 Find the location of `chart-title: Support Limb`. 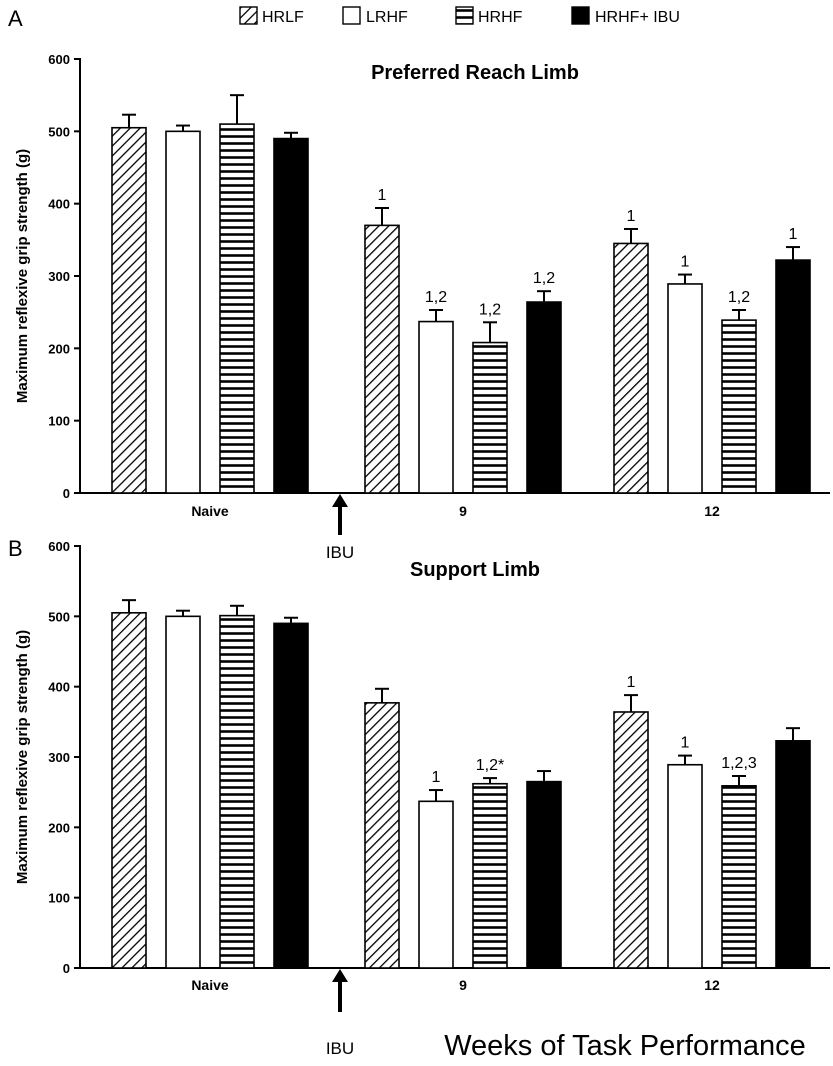

chart-title: Support Limb is located at coordinates (475, 570).